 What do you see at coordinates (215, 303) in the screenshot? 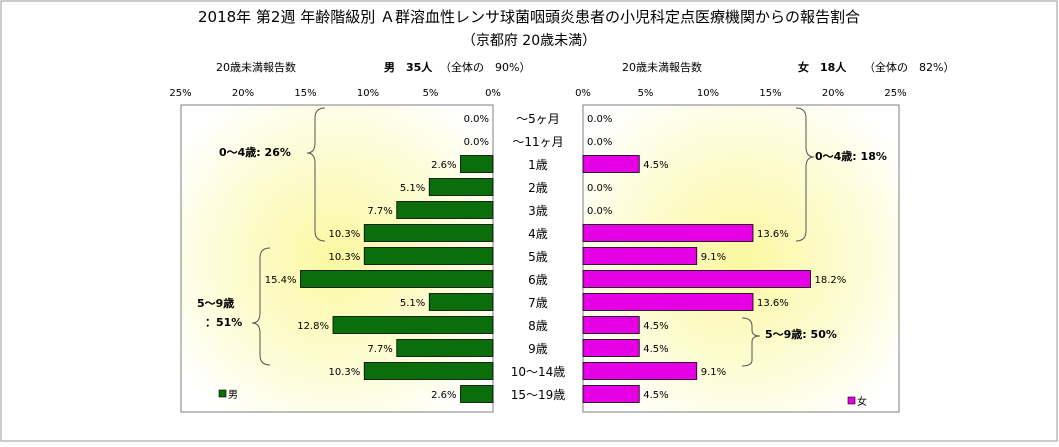
I see `left-annotation-5-9: 5～9歳` at bounding box center [215, 303].